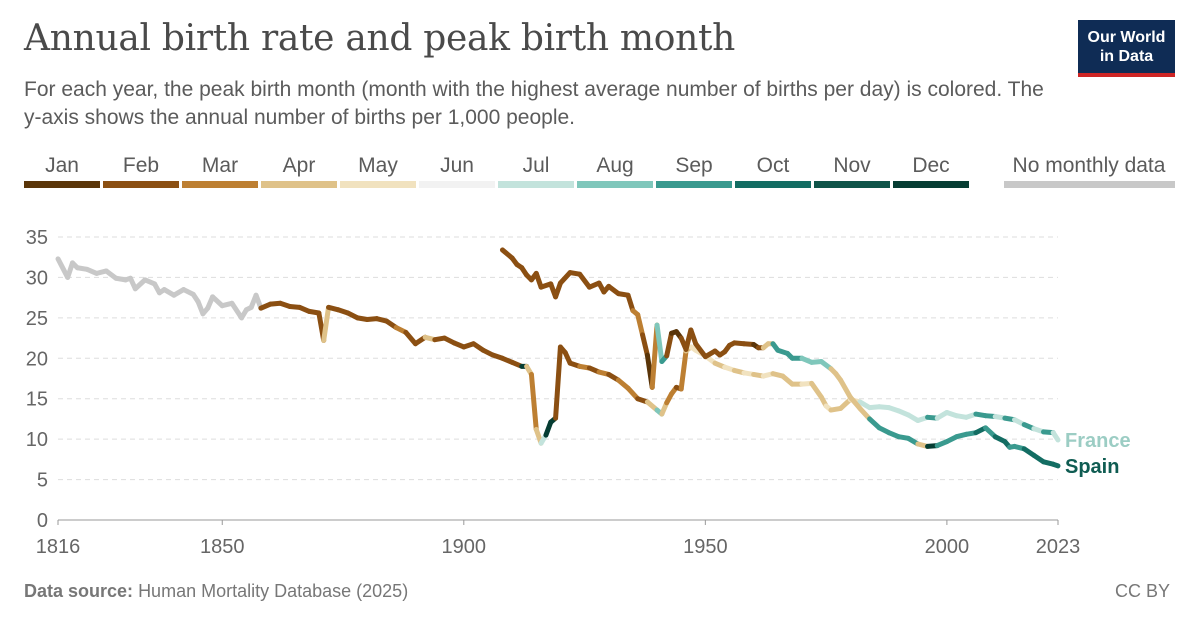  I want to click on legend-label-jan: Jan, so click(62, 165).